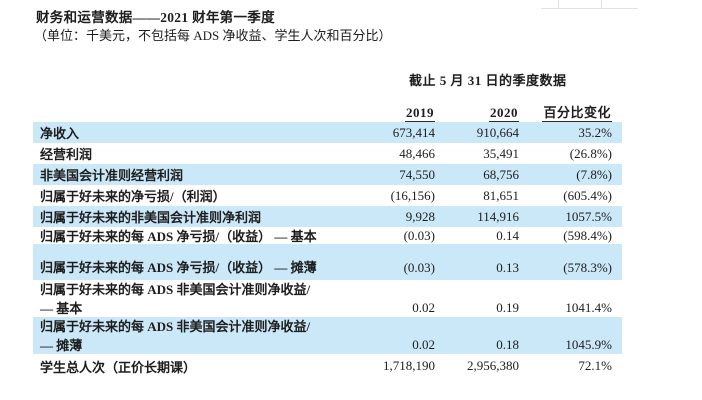  Describe the element at coordinates (589, 4) in the screenshot. I see `window-artifact` at that location.